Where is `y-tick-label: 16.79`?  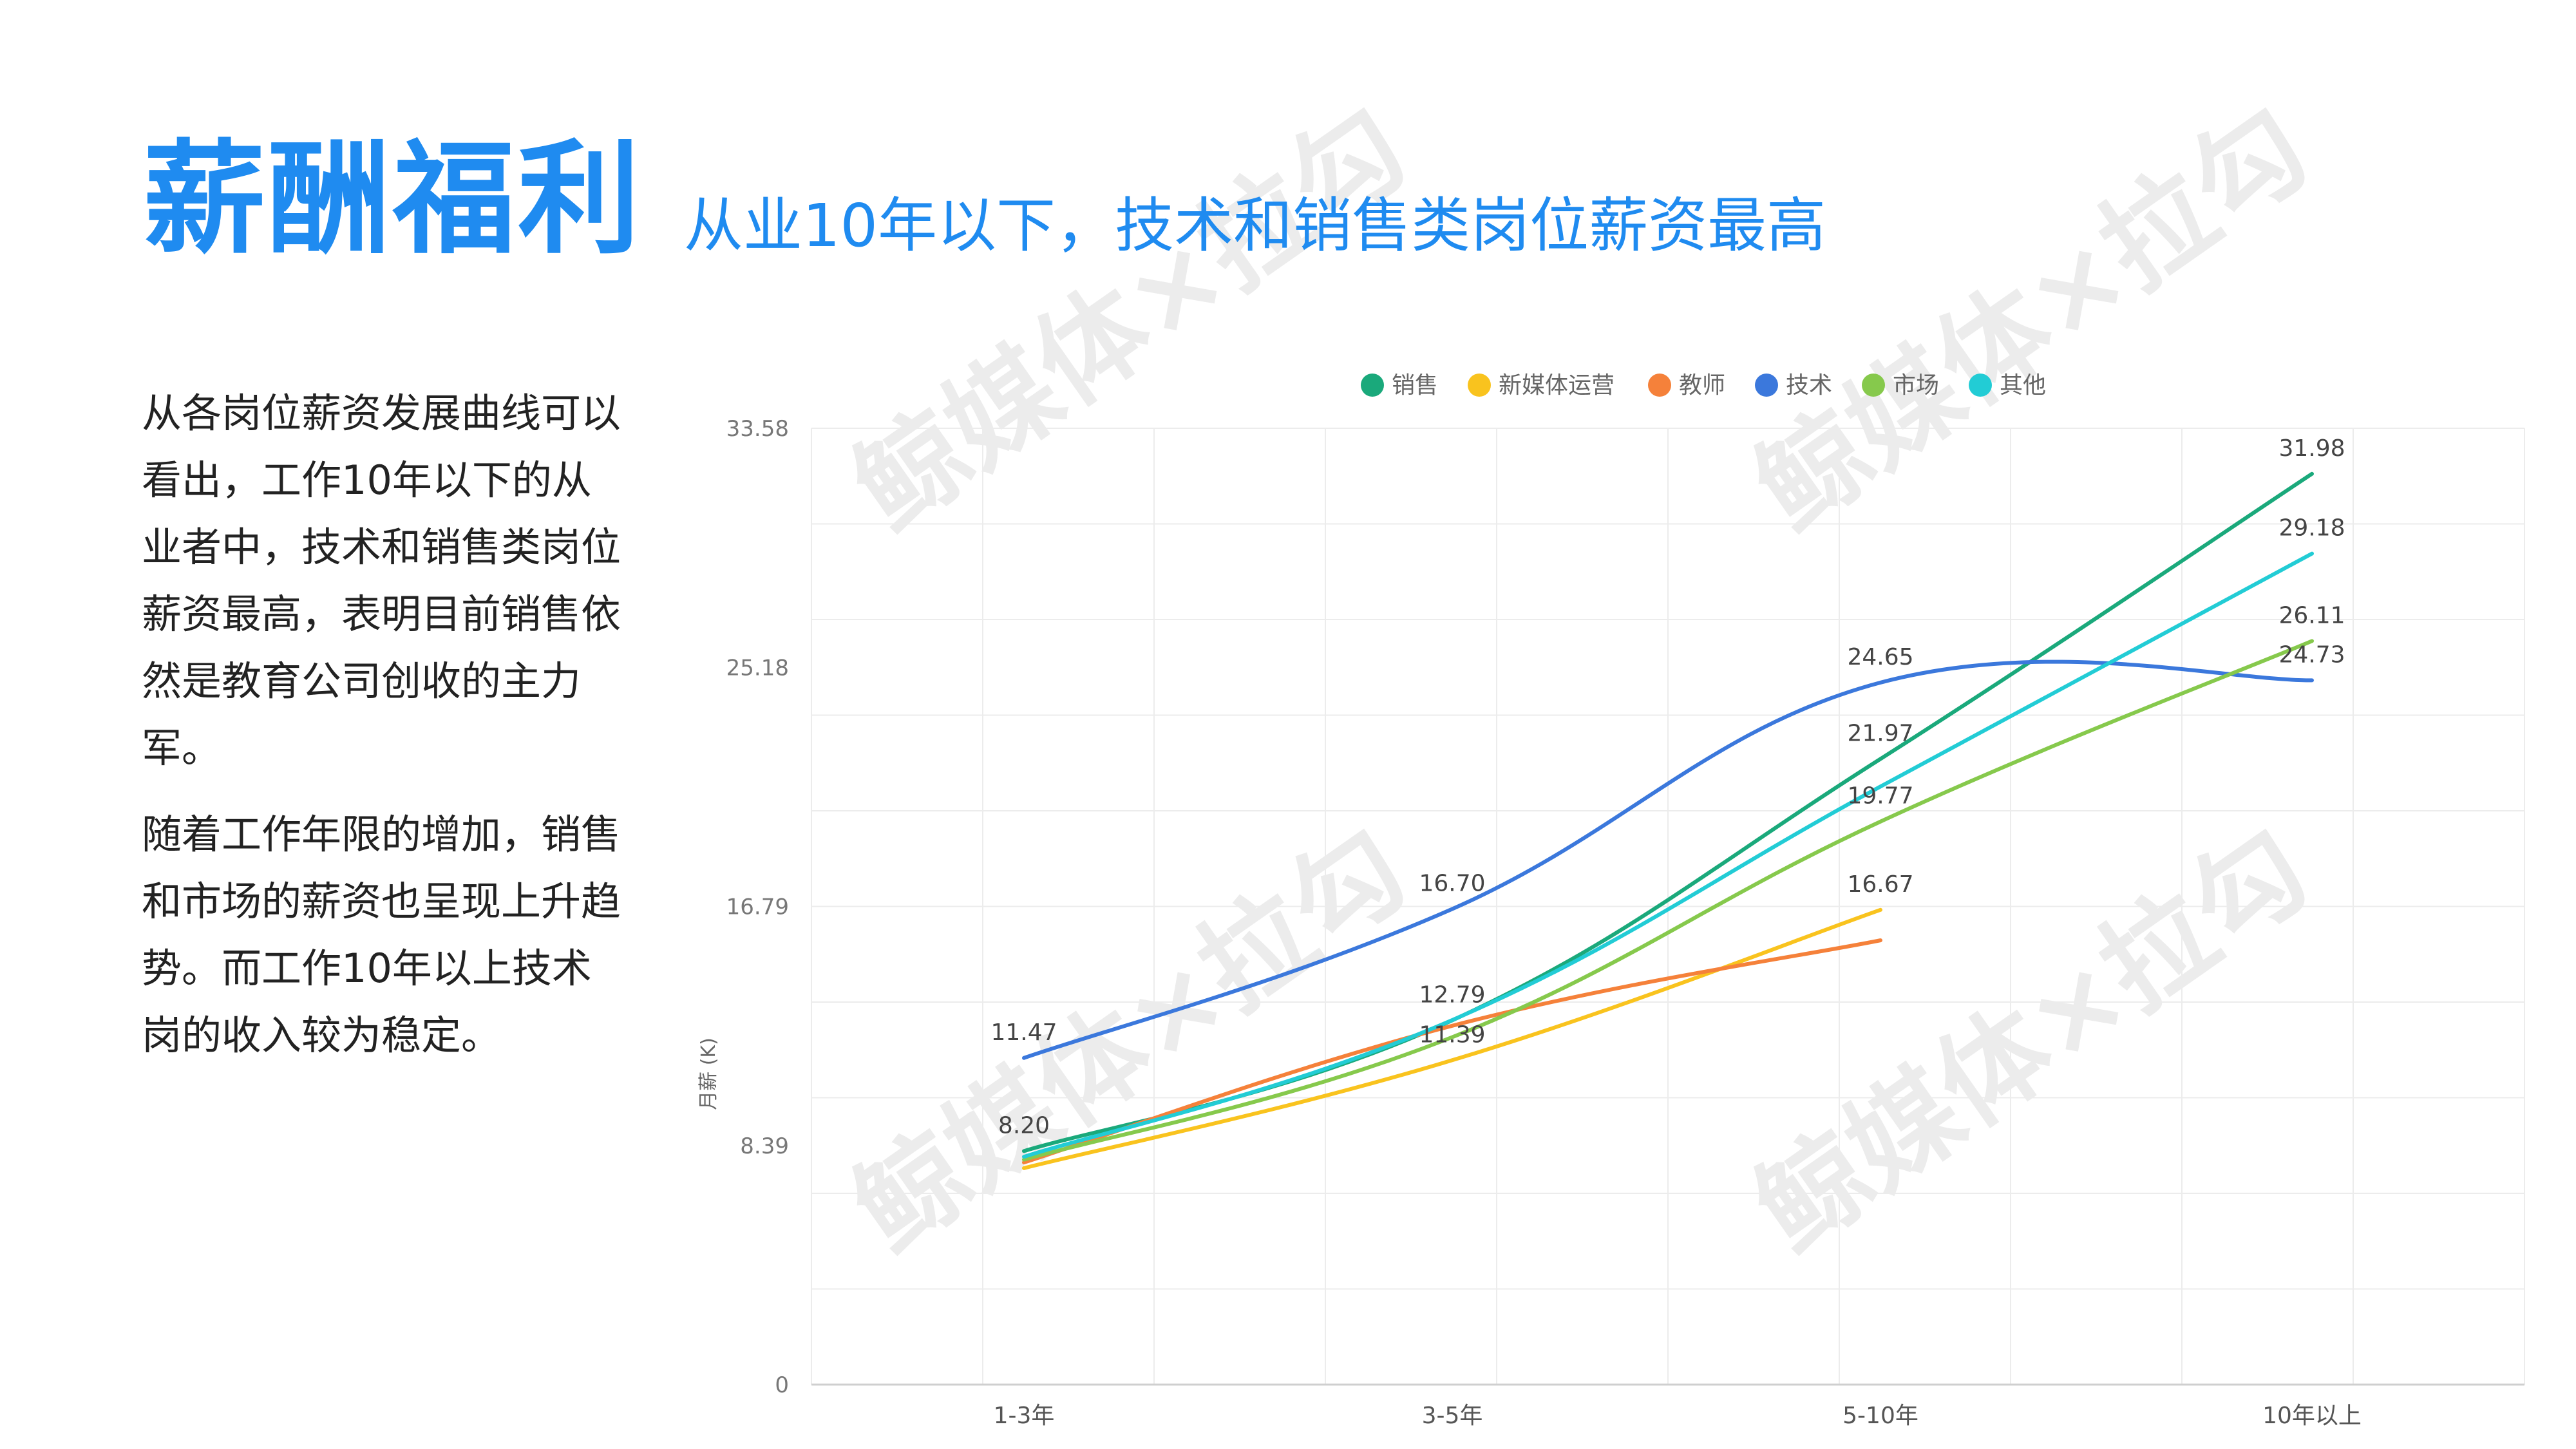
y-tick-label: 16.79 is located at coordinates (757, 908).